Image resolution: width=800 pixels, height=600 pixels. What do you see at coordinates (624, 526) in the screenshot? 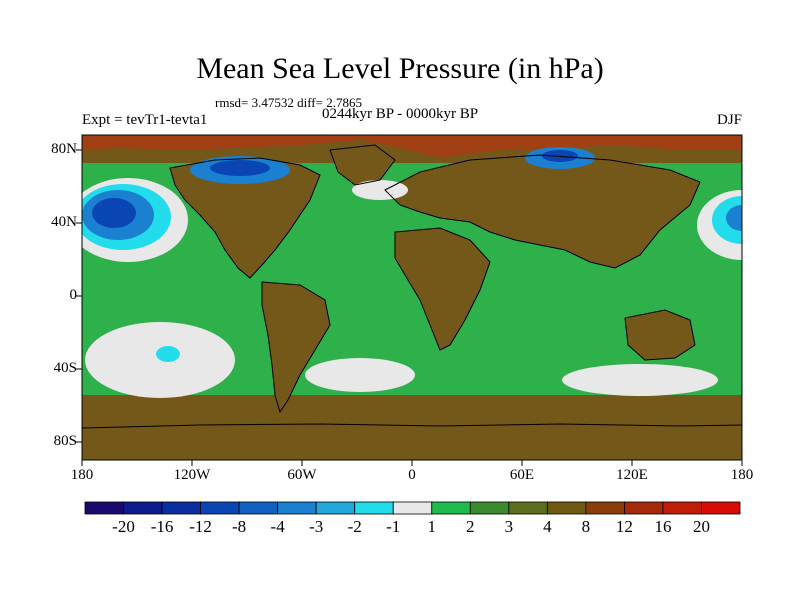
I see `colorbar-label: 12` at bounding box center [624, 526].